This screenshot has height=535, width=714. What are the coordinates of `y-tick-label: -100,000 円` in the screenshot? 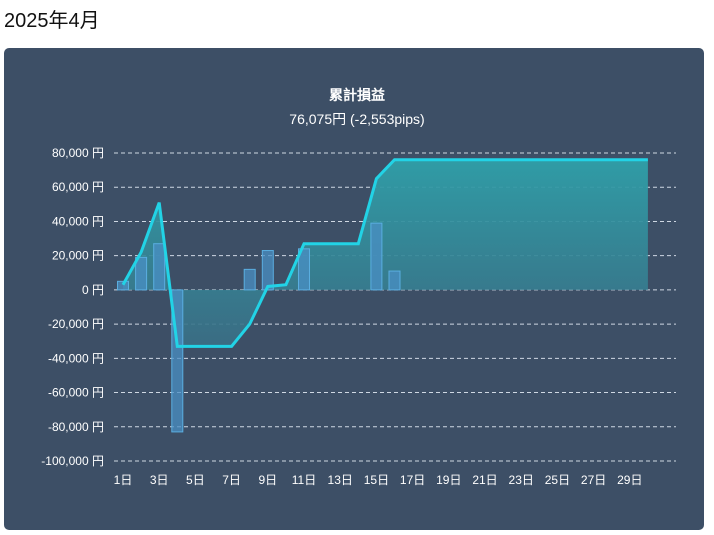 It's located at (72, 461).